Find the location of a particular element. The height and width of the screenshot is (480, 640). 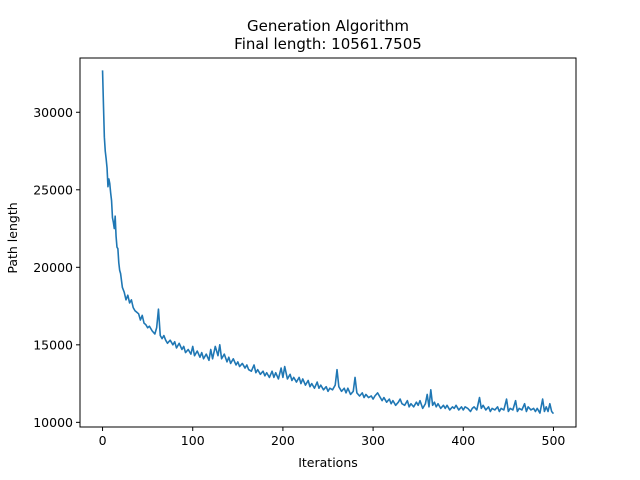

y-axis: 10000 15000 20000 25000 30000 is located at coordinates (56, 267).